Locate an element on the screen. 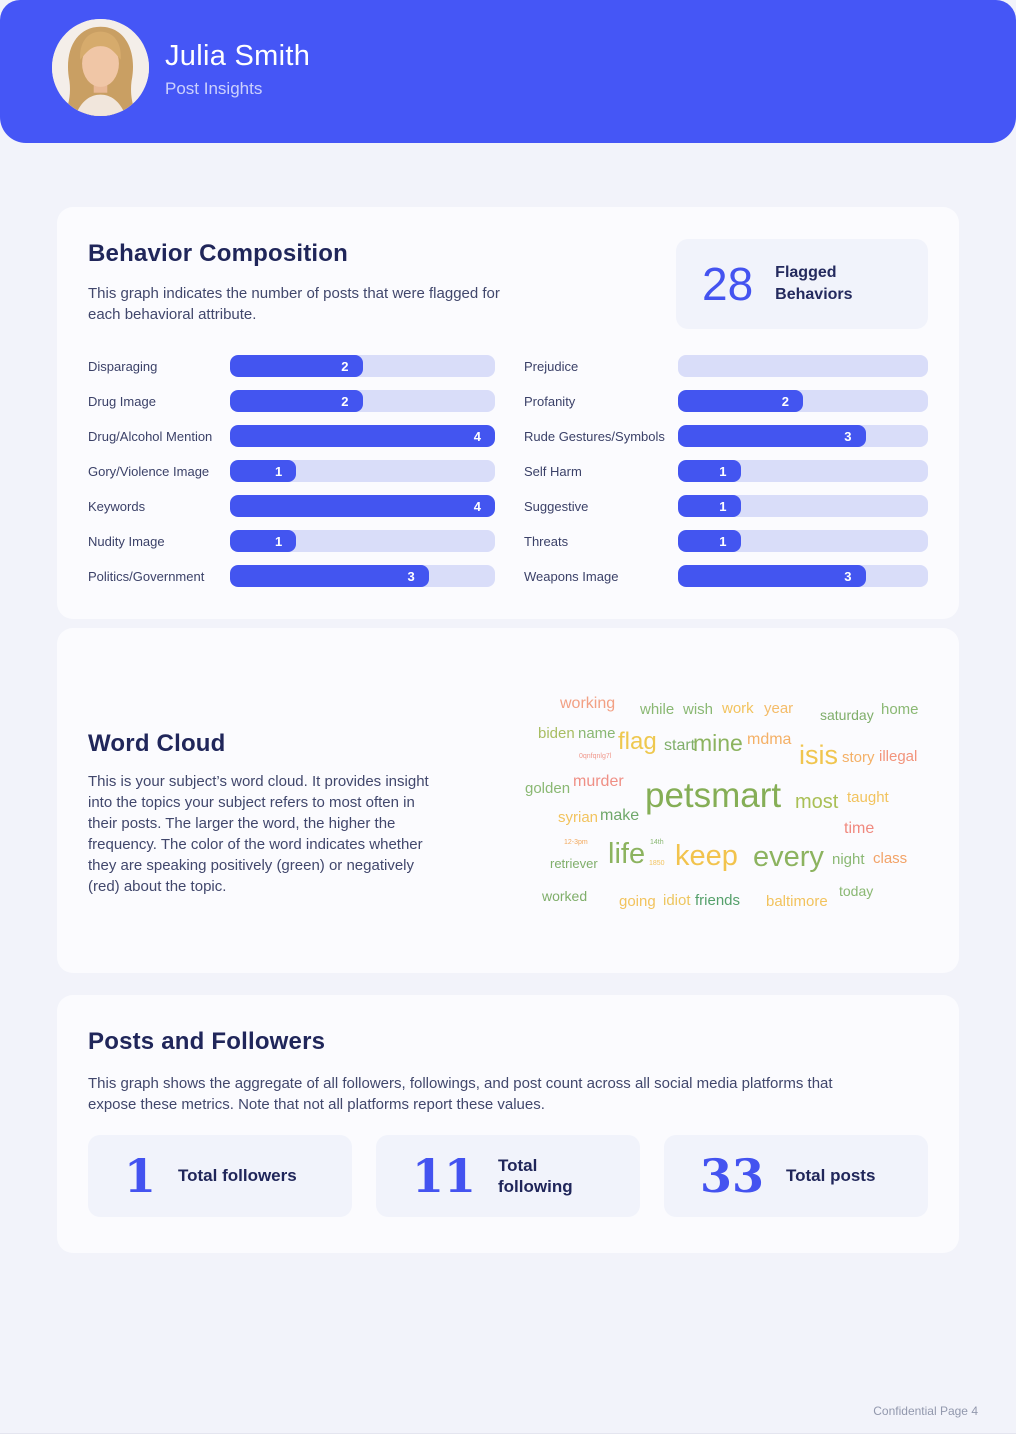 The image size is (1016, 1440). behavior-row: Keywords 4 is located at coordinates (291, 506).